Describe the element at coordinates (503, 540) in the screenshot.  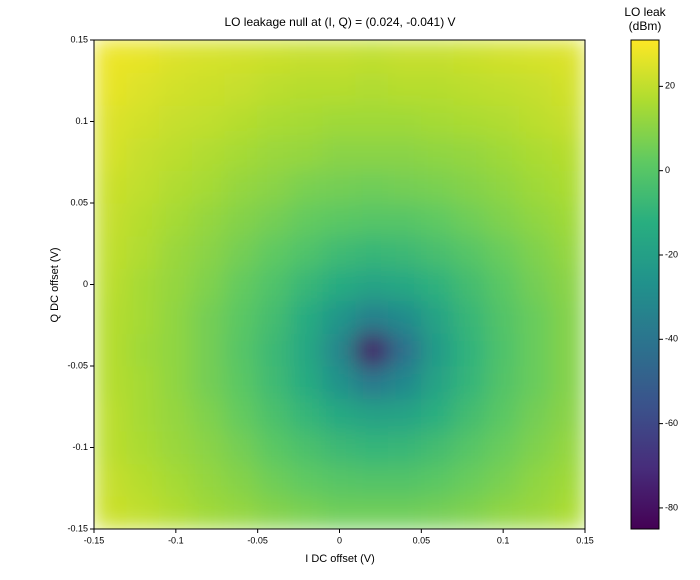
I see `x-tick-label: 0.1` at that location.